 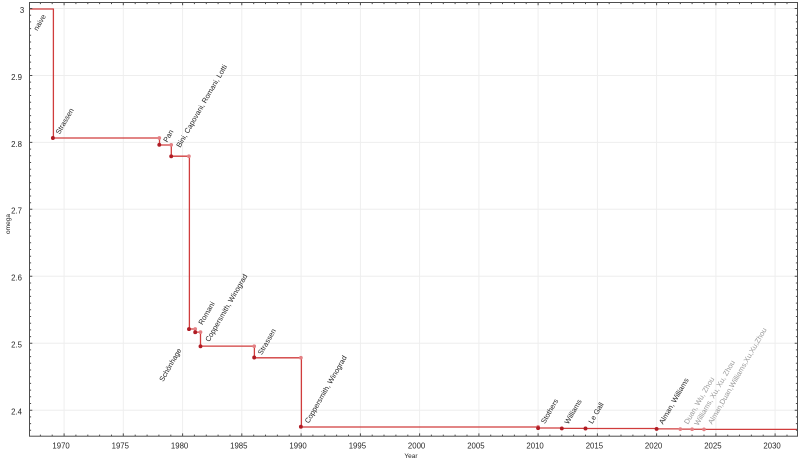 I want to click on svg-text: 3, so click(x=22, y=10).